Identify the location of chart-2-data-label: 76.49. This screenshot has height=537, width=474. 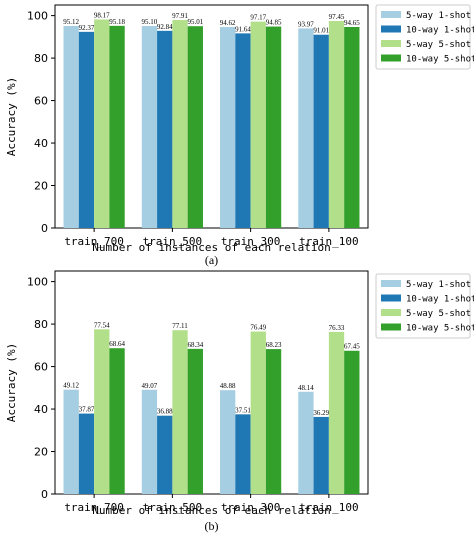
(258, 328).